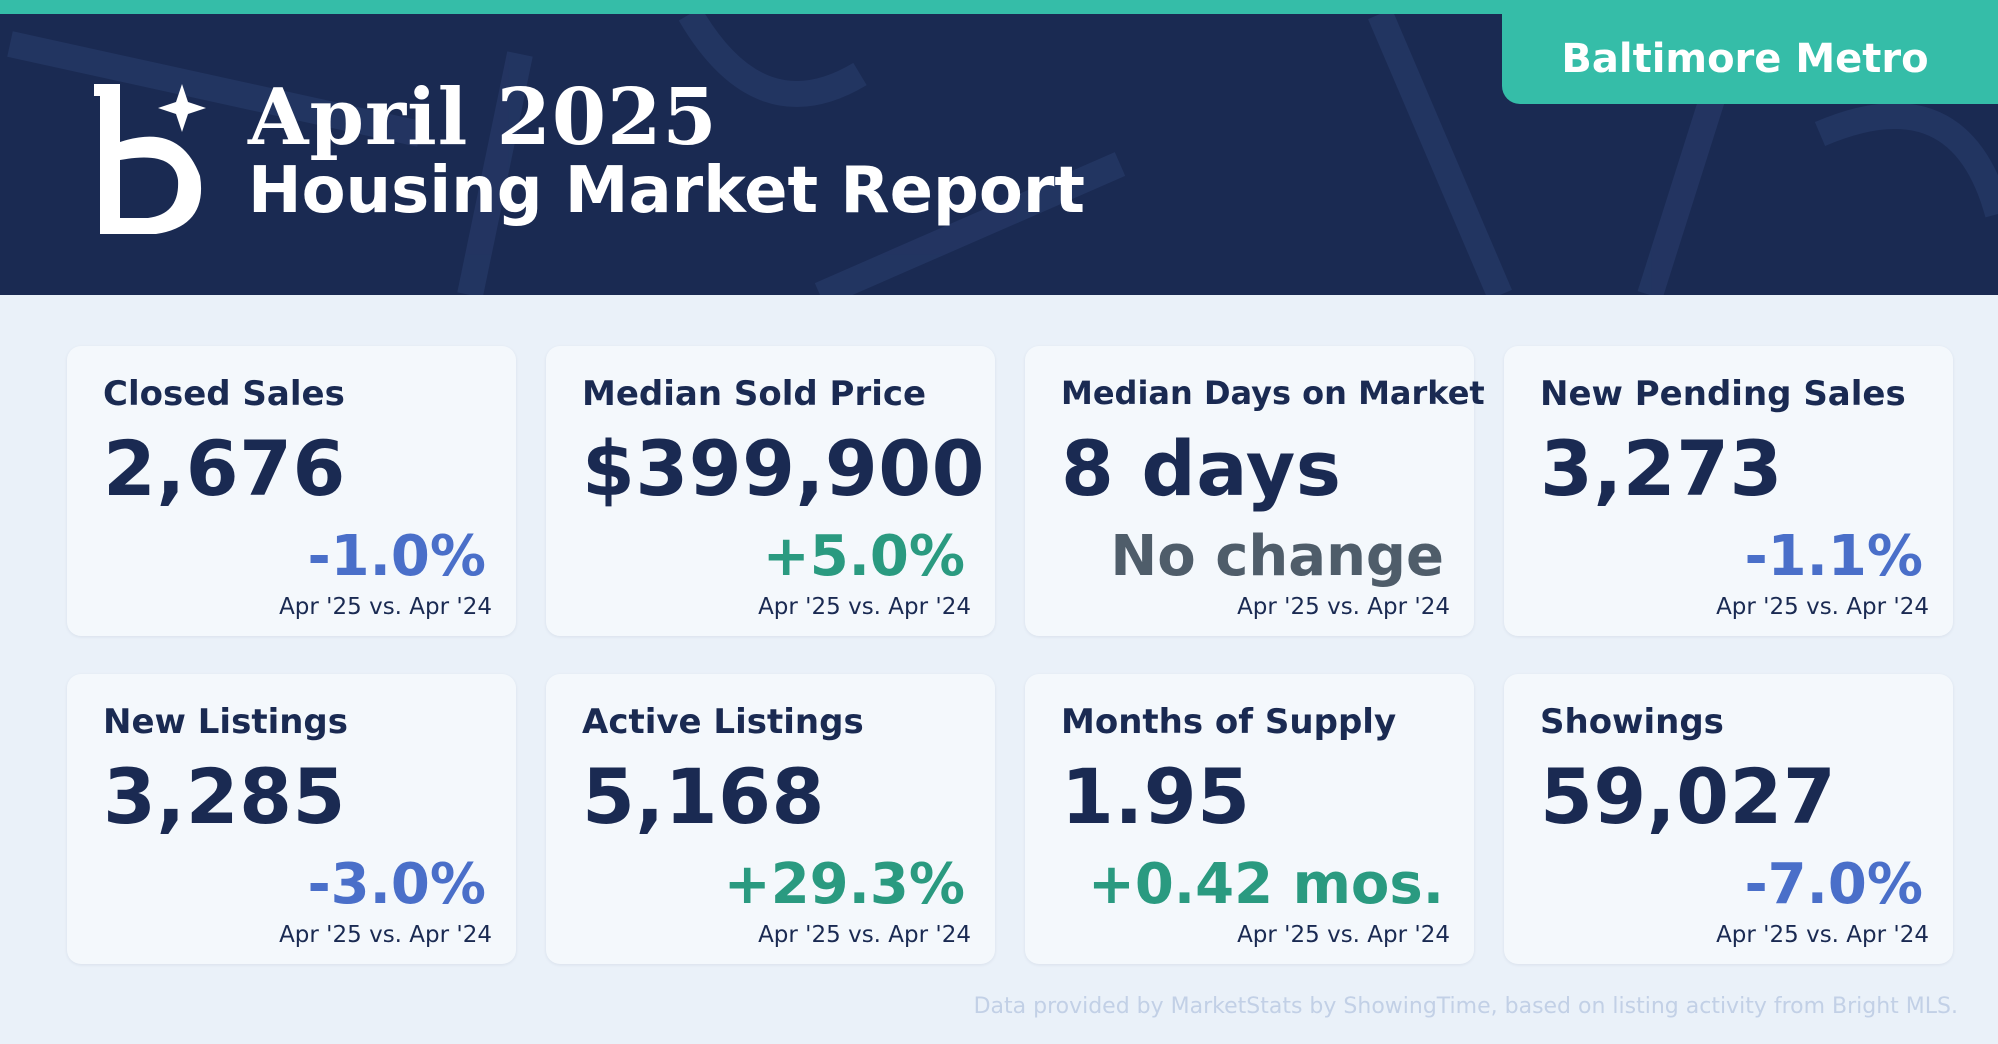 The height and width of the screenshot is (1044, 1998). I want to click on metric-change: -3.0%, so click(396, 884).